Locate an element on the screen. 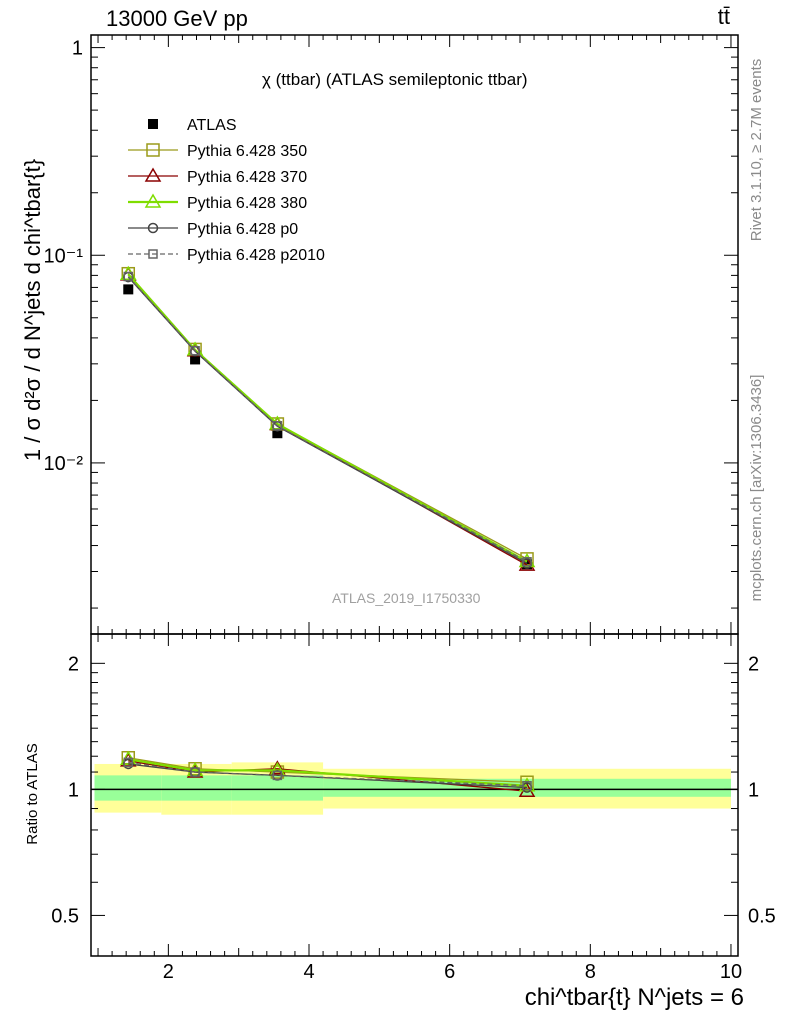  chart-title: χ (ttbar) (ATLAS semileptonic ttbar) is located at coordinates (395, 79).